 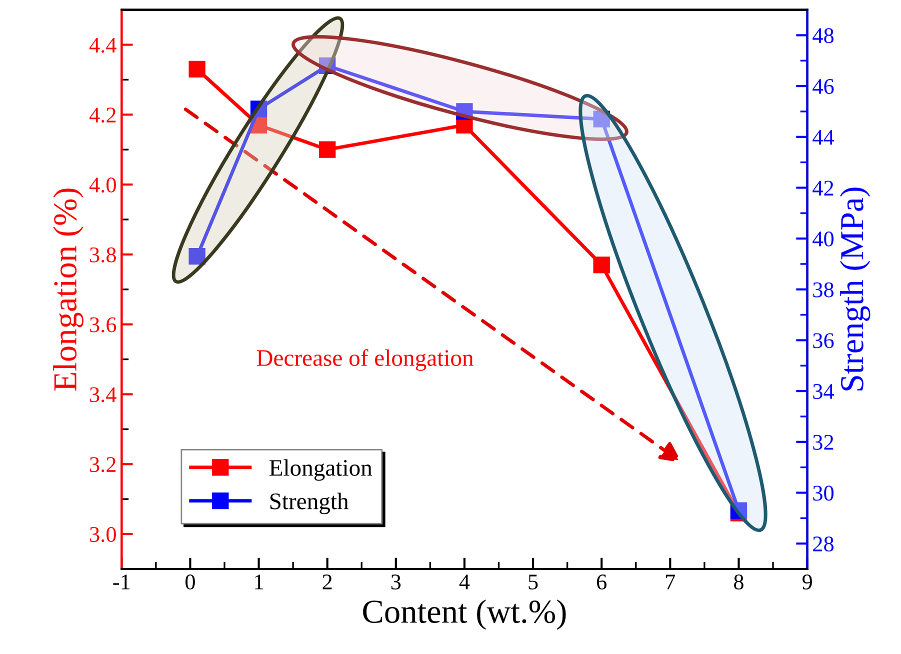 I want to click on y-tick-label: 4.4, so click(x=102, y=45).